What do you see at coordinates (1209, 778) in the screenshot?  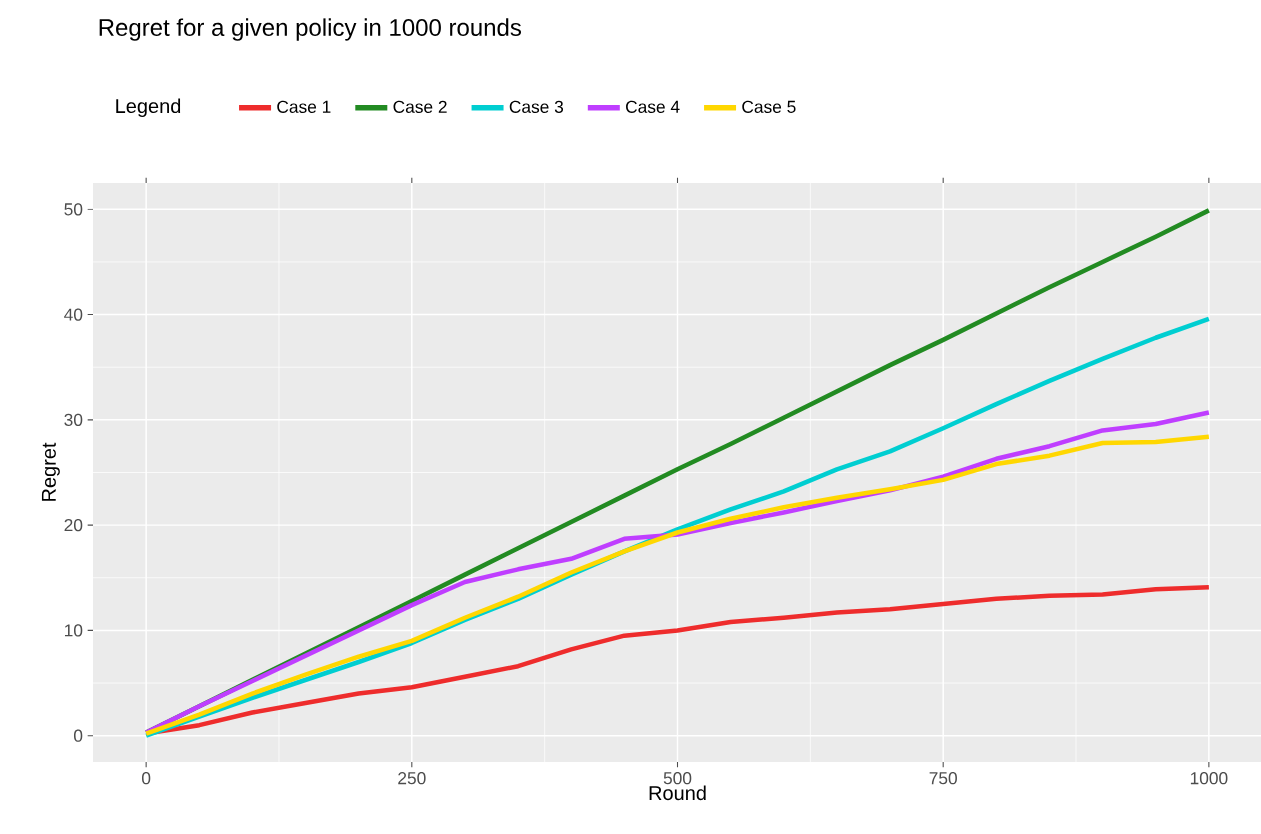 I see `x-tick-label: 1000` at bounding box center [1209, 778].